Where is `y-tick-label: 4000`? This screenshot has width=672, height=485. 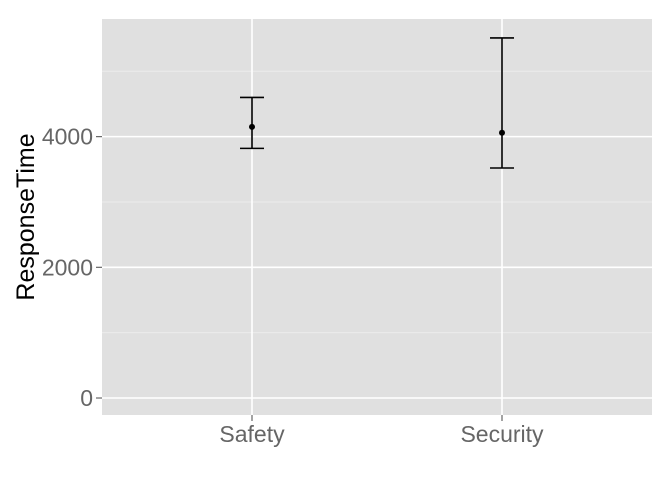
y-tick-label: 4000 is located at coordinates (67, 137).